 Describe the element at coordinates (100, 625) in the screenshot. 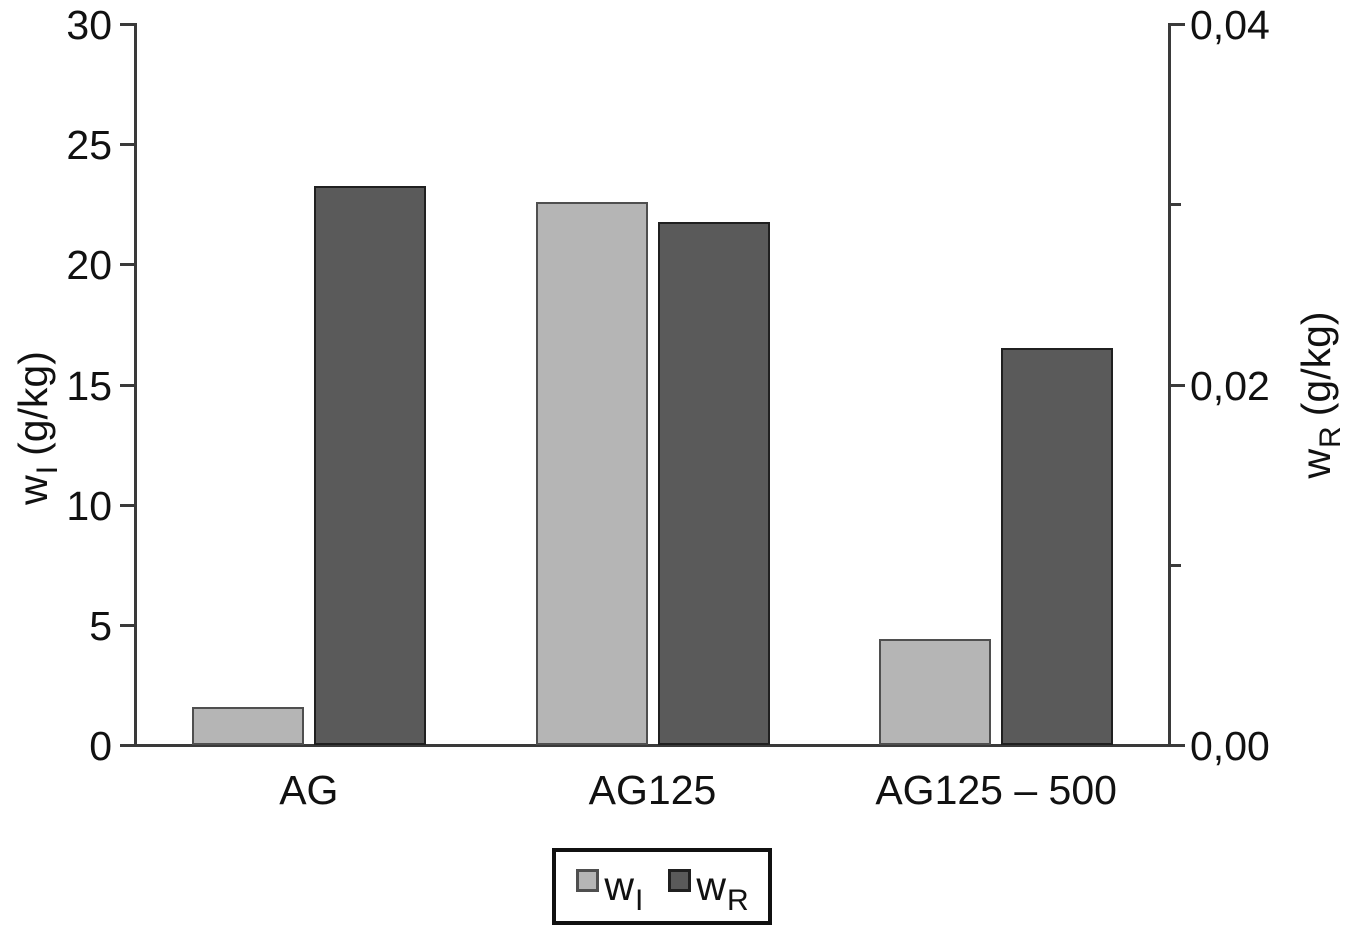

I see `left-axis-tick-label: 5` at that location.